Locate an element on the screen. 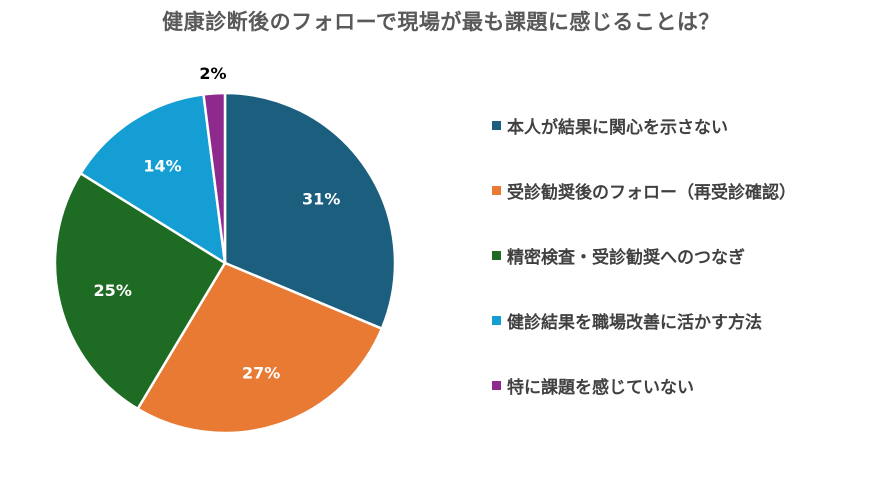 This screenshot has width=882, height=483. legend-label: 健診結果を職場改善に活かす方法 is located at coordinates (634, 322).